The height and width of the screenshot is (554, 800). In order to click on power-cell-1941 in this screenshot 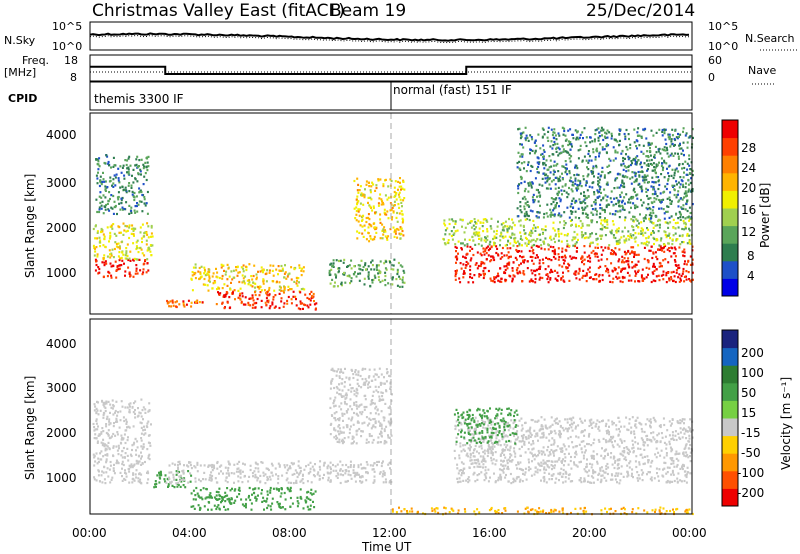, I will do `click(637, 220)`.